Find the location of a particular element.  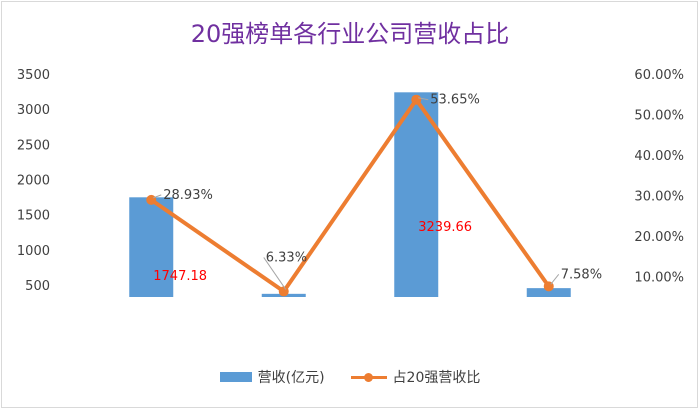

share-label-0: 28.93% is located at coordinates (188, 195).